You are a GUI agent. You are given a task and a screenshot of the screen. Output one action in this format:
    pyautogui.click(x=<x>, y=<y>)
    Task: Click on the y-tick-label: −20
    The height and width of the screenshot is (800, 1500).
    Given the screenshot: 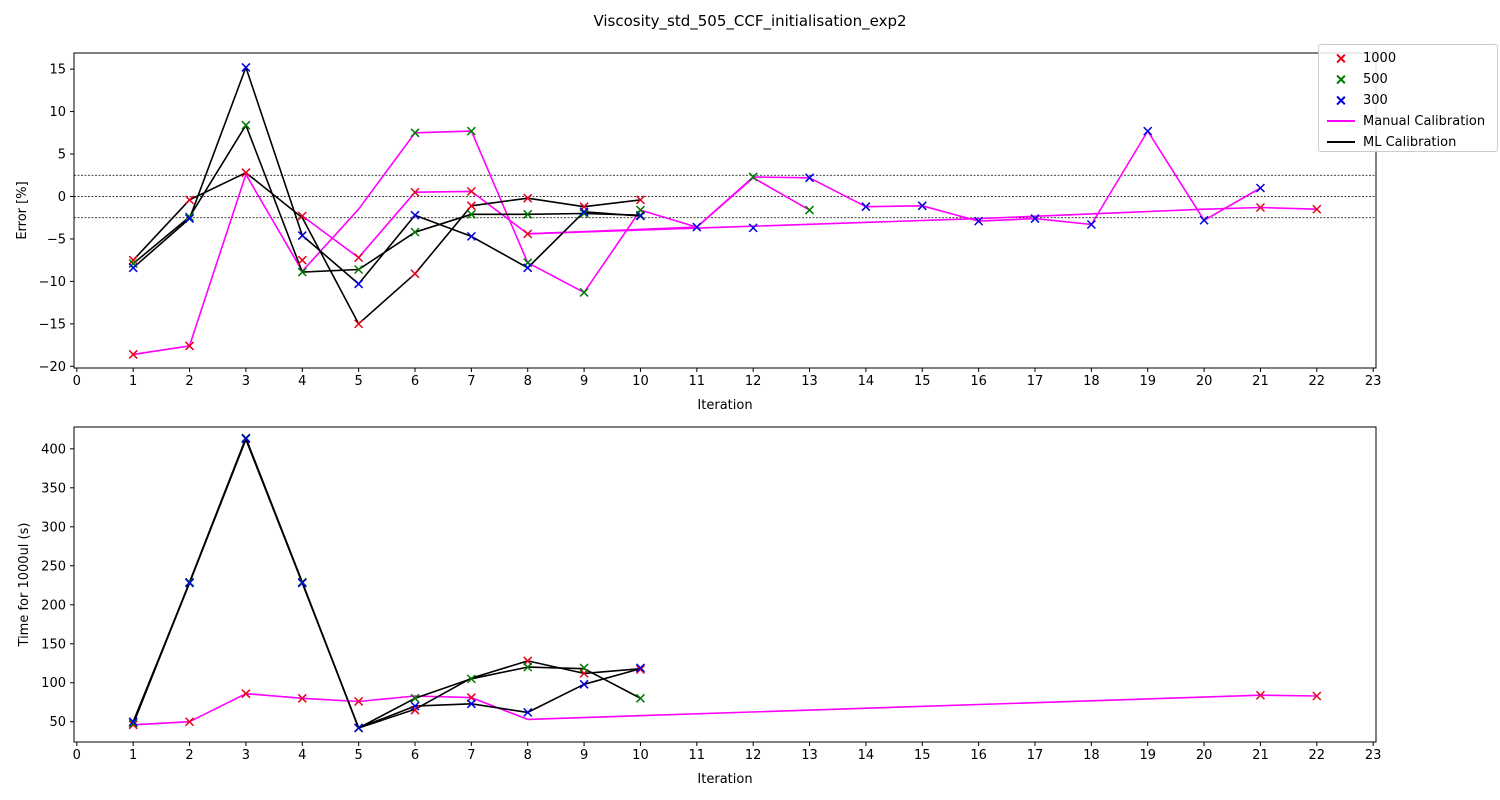 What is the action you would take?
    pyautogui.click(x=52, y=367)
    